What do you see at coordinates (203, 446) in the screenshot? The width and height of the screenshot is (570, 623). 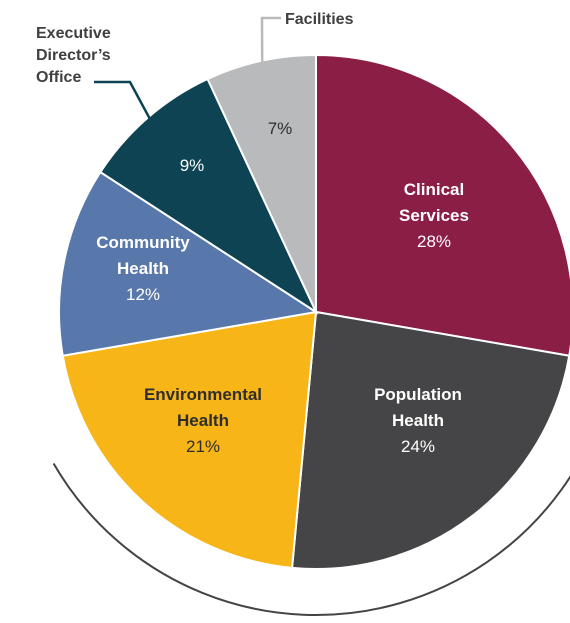 I see `slice-percent-label: 21%` at bounding box center [203, 446].